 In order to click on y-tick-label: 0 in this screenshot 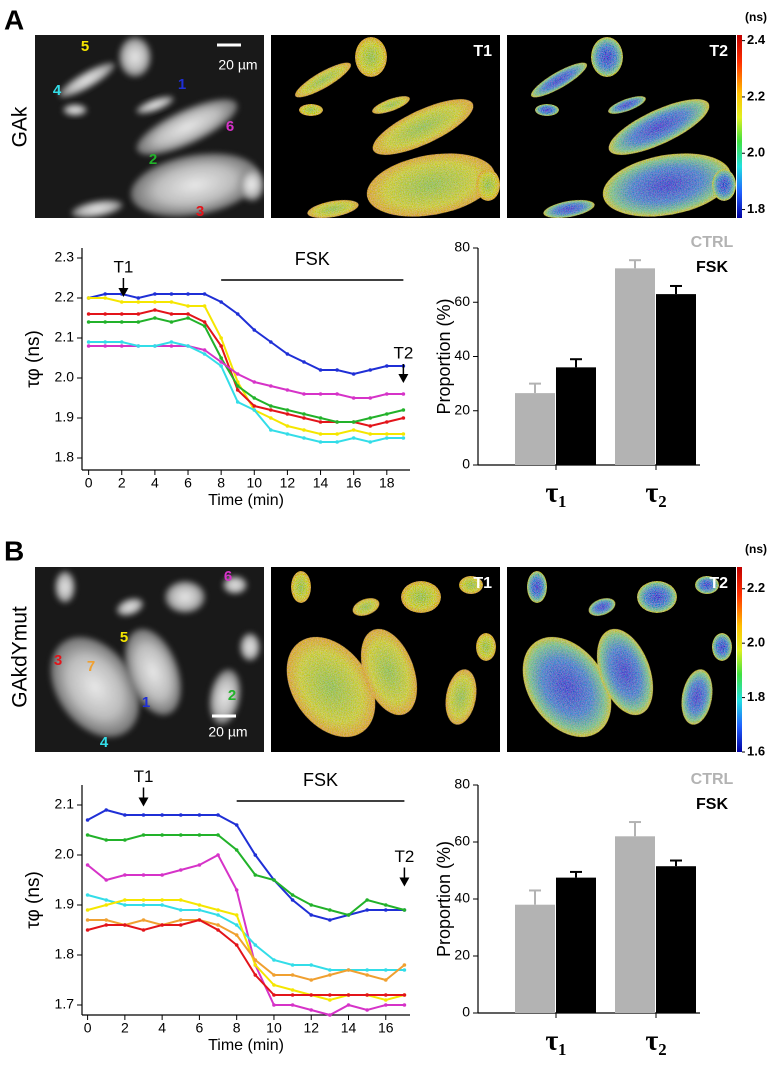, I will do `click(466, 464)`.